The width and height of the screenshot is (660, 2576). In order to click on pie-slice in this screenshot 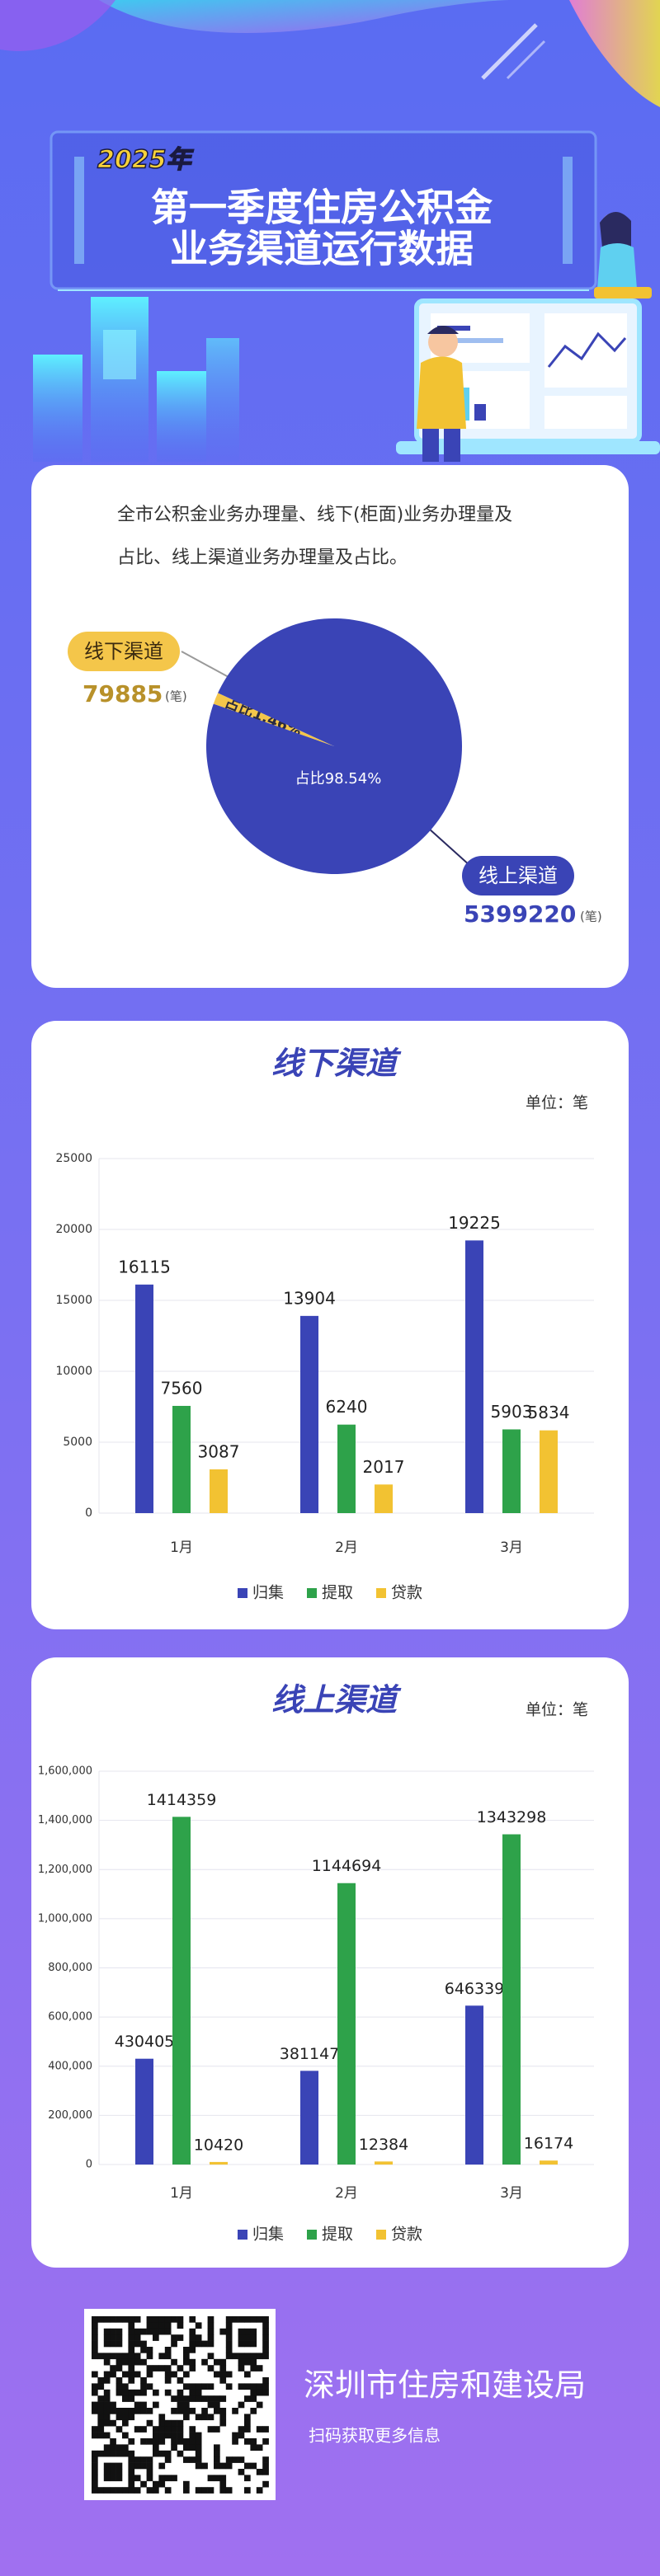, I will do `click(273, 719)`.